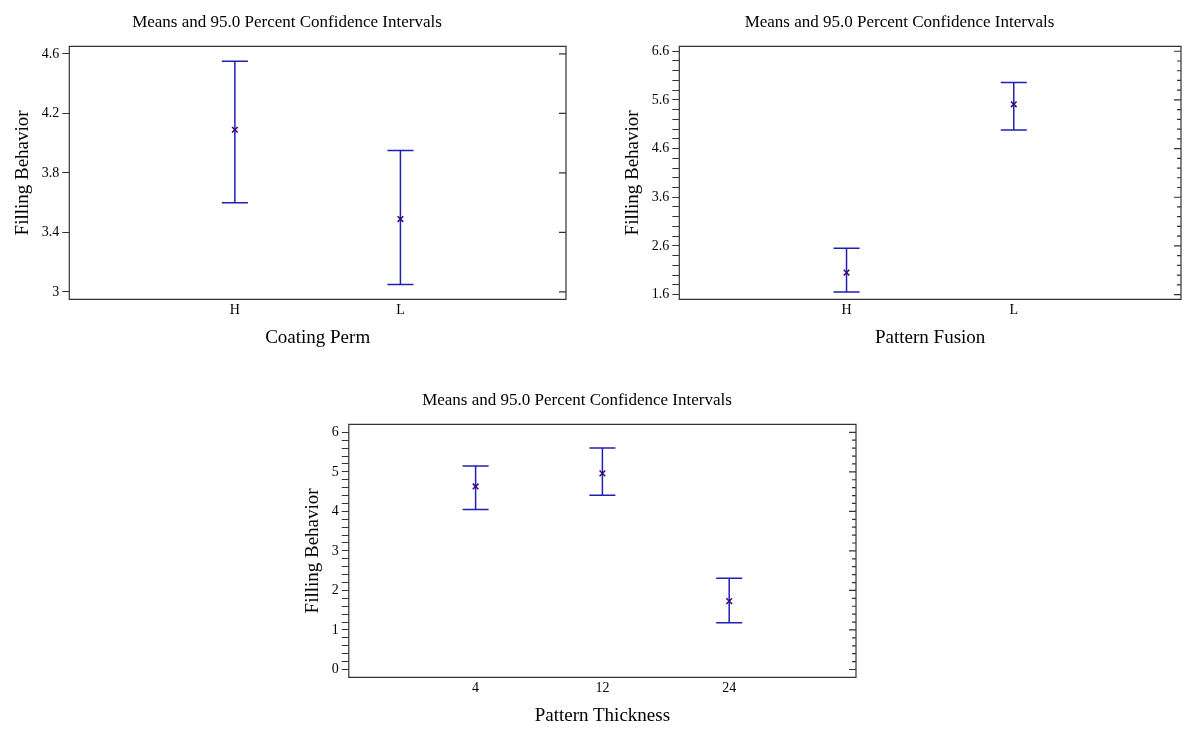  Describe the element at coordinates (335, 431) in the screenshot. I see `y-tick-label: 6` at that location.